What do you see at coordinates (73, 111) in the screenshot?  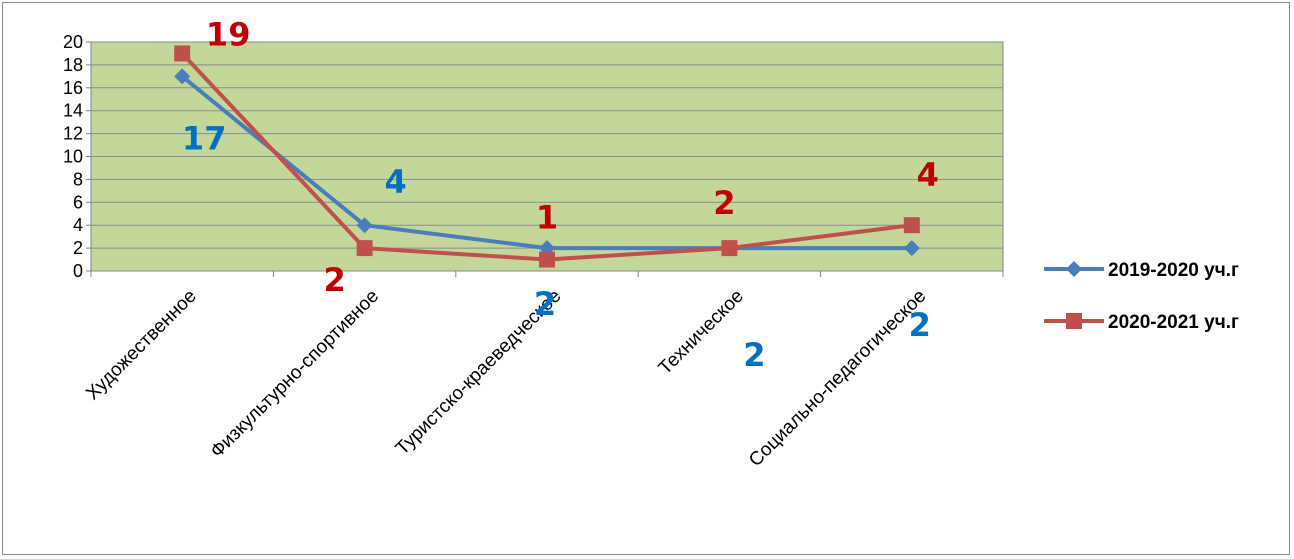 I see `y-tick-label: 14` at bounding box center [73, 111].